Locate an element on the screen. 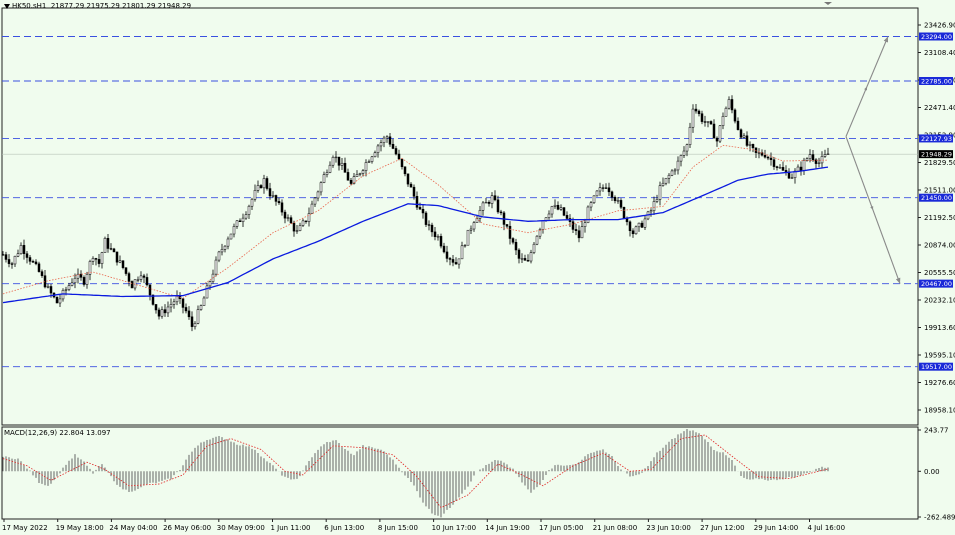 The height and width of the screenshot is (535, 955). time-axis-tick-label: 6 Jun 13:00 is located at coordinates (344, 528).